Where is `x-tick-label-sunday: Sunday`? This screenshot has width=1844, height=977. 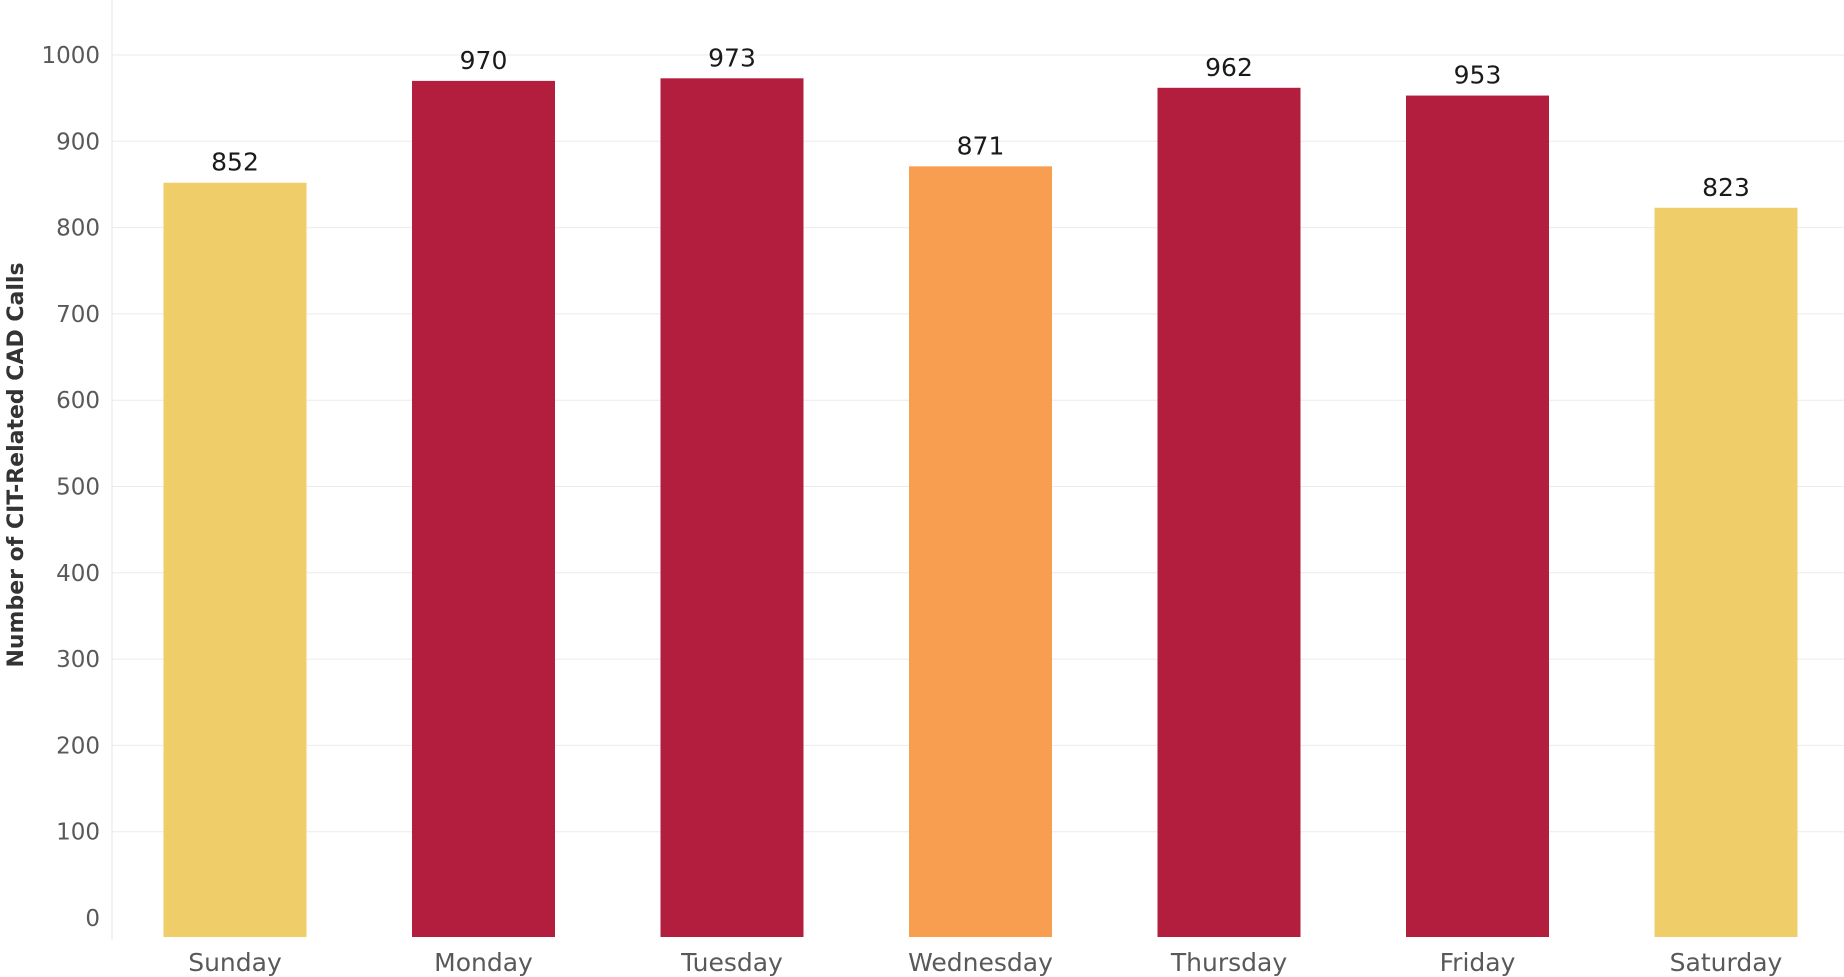
x-tick-label-sunday: Sunday is located at coordinates (235, 962).